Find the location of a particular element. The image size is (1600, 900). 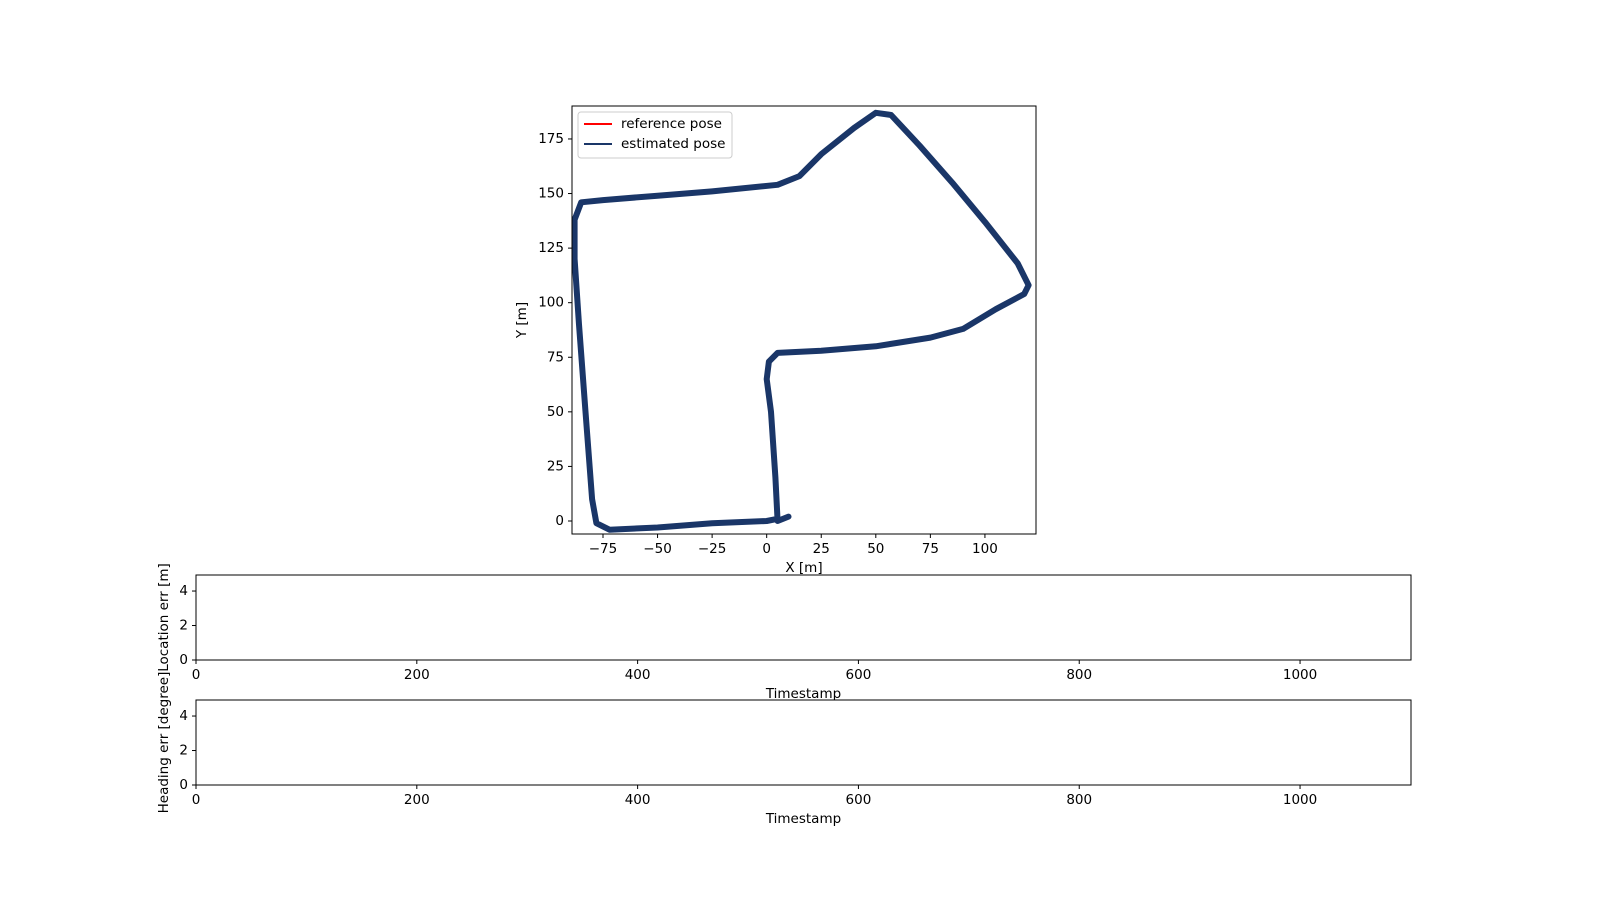

legend-label: reference pose is located at coordinates (671, 124).